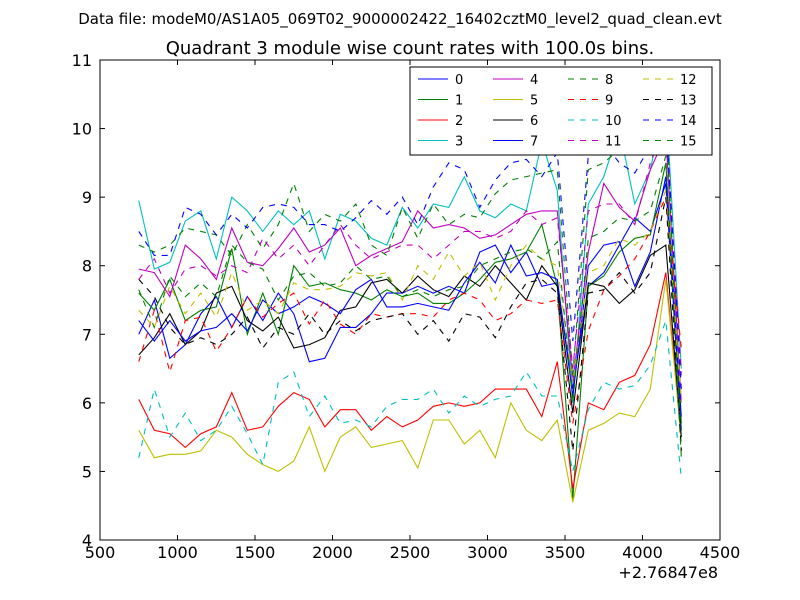 Image resolution: width=800 pixels, height=600 pixels. Describe the element at coordinates (82, 129) in the screenshot. I see `y-tick-label-10: 10` at that location.